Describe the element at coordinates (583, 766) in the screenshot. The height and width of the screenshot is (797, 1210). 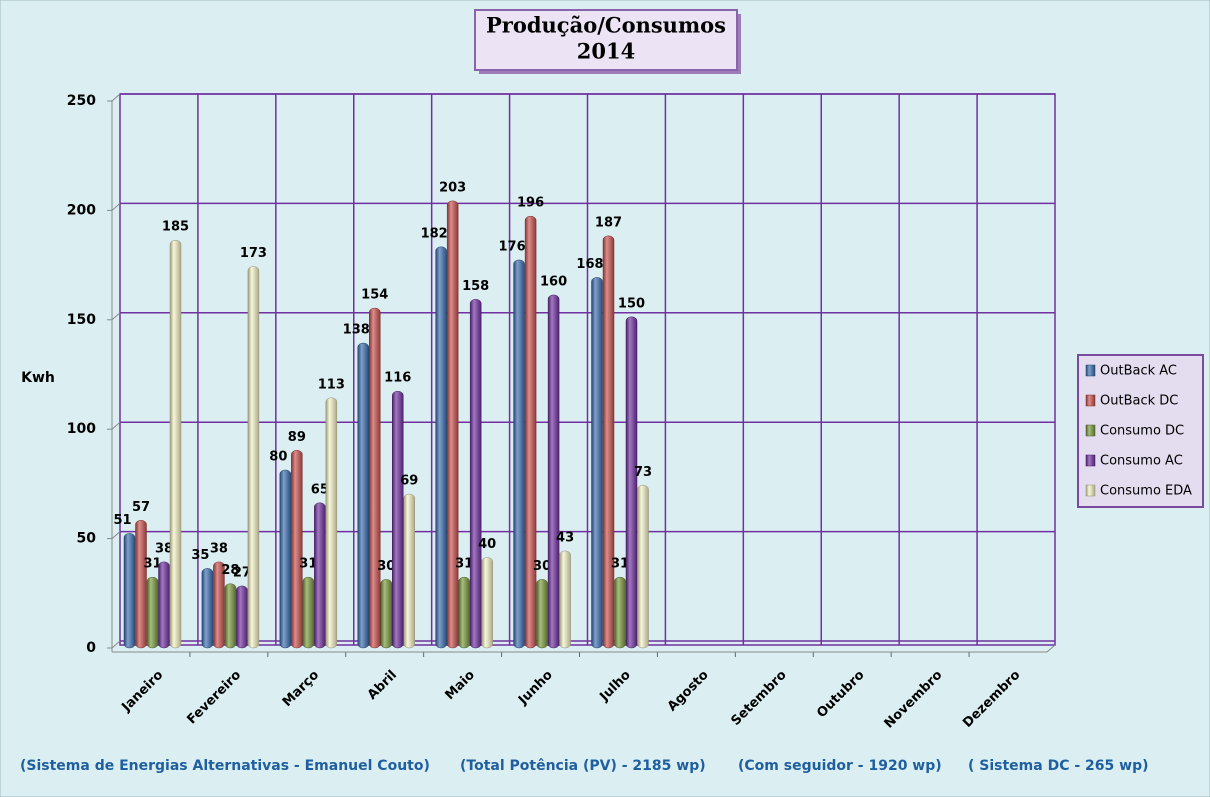
I see `annotation: (Total Potência (PV) - 2185 wp)` at that location.